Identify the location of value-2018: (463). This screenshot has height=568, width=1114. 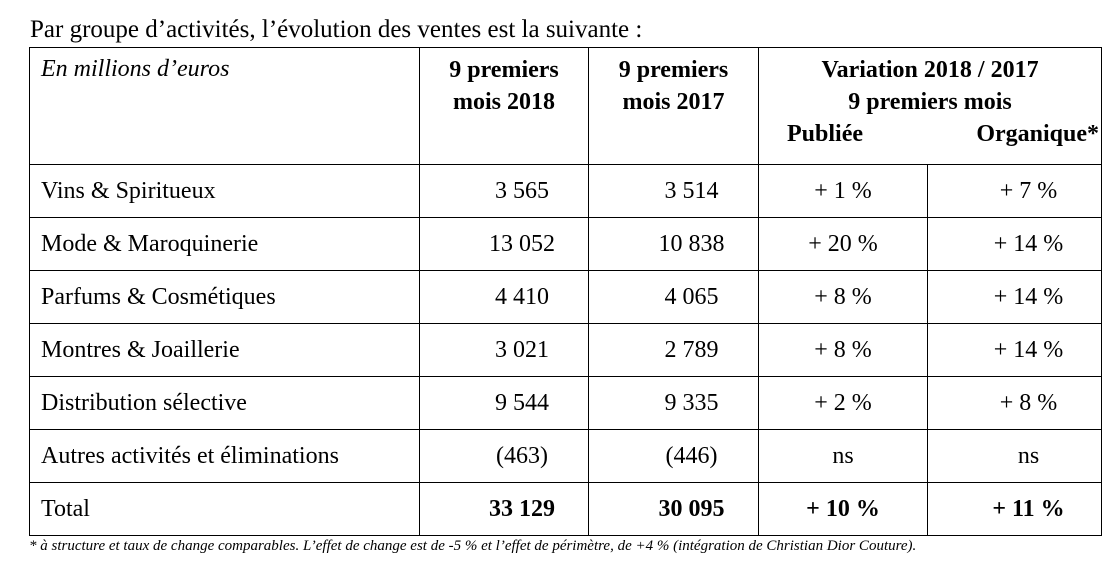
(504, 456).